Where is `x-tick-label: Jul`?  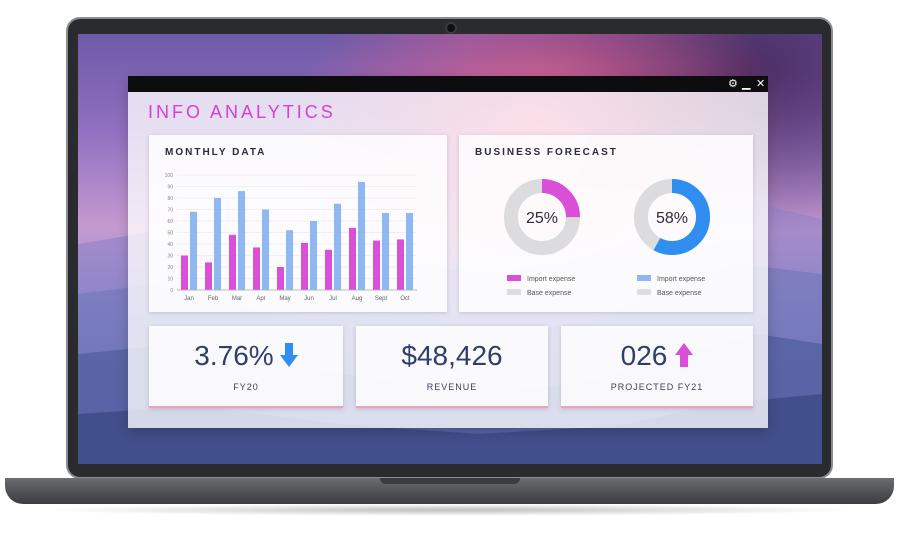
x-tick-label: Jul is located at coordinates (333, 299).